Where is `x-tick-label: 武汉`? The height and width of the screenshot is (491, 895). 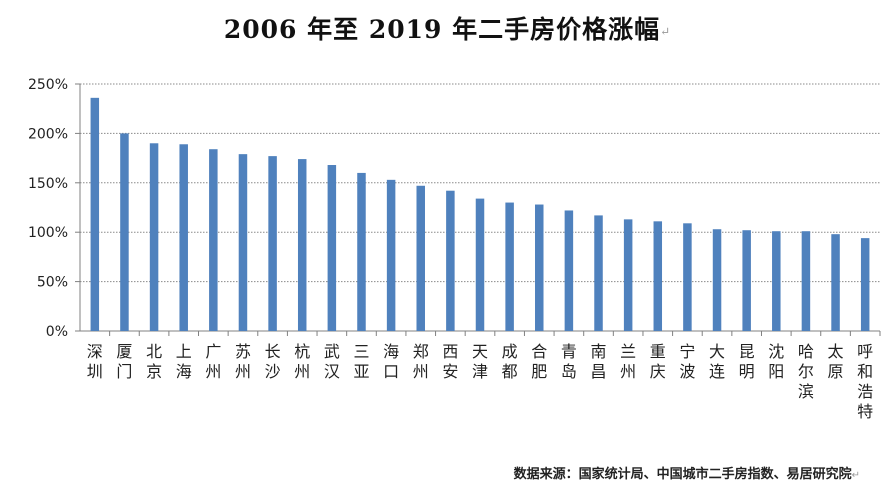
x-tick-label: 武汉 is located at coordinates (332, 361).